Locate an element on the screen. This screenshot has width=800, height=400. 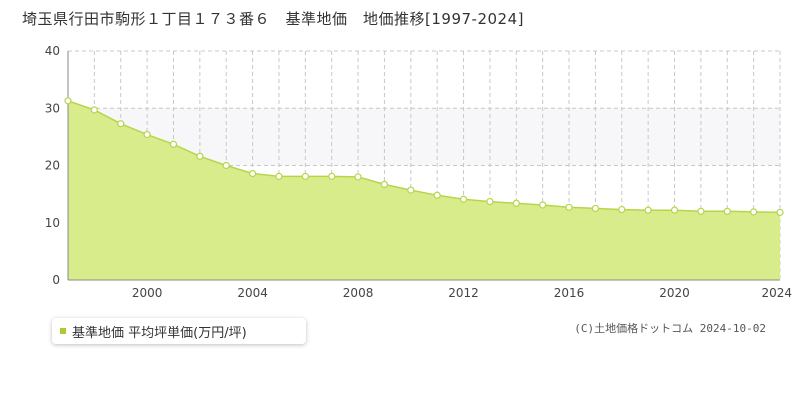
x-tick-label: 2016 is located at coordinates (569, 293).